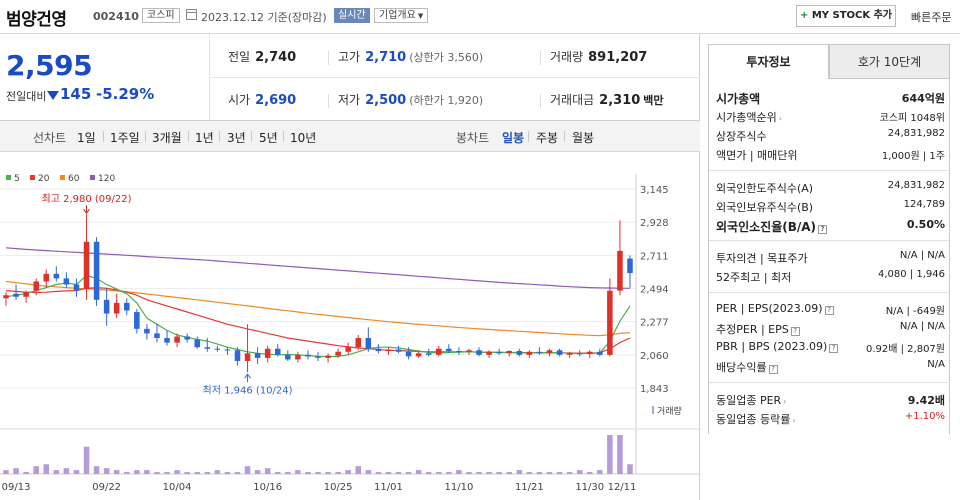 The image size is (960, 500). What do you see at coordinates (924, 204) in the screenshot?
I see `foreign-hold-value: 124,789` at bounding box center [924, 204].